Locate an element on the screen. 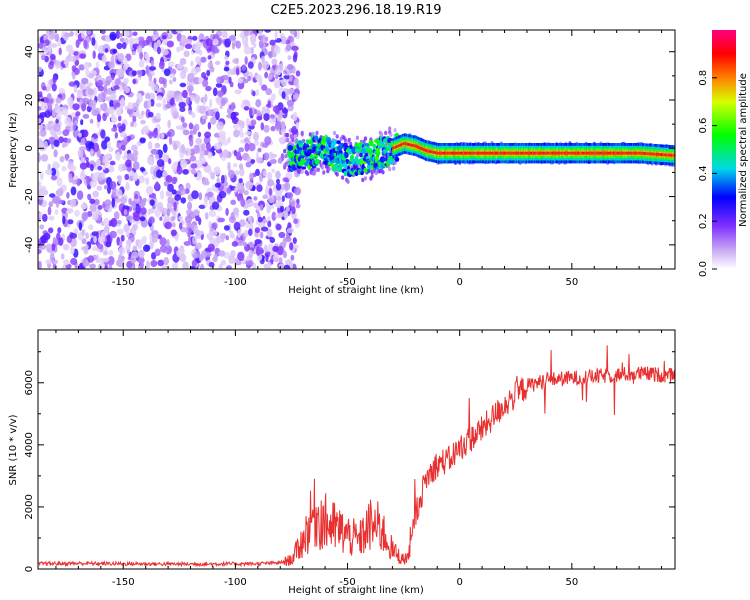 The image size is (750, 600). colorbar-tick-label: 0.4 is located at coordinates (703, 173).